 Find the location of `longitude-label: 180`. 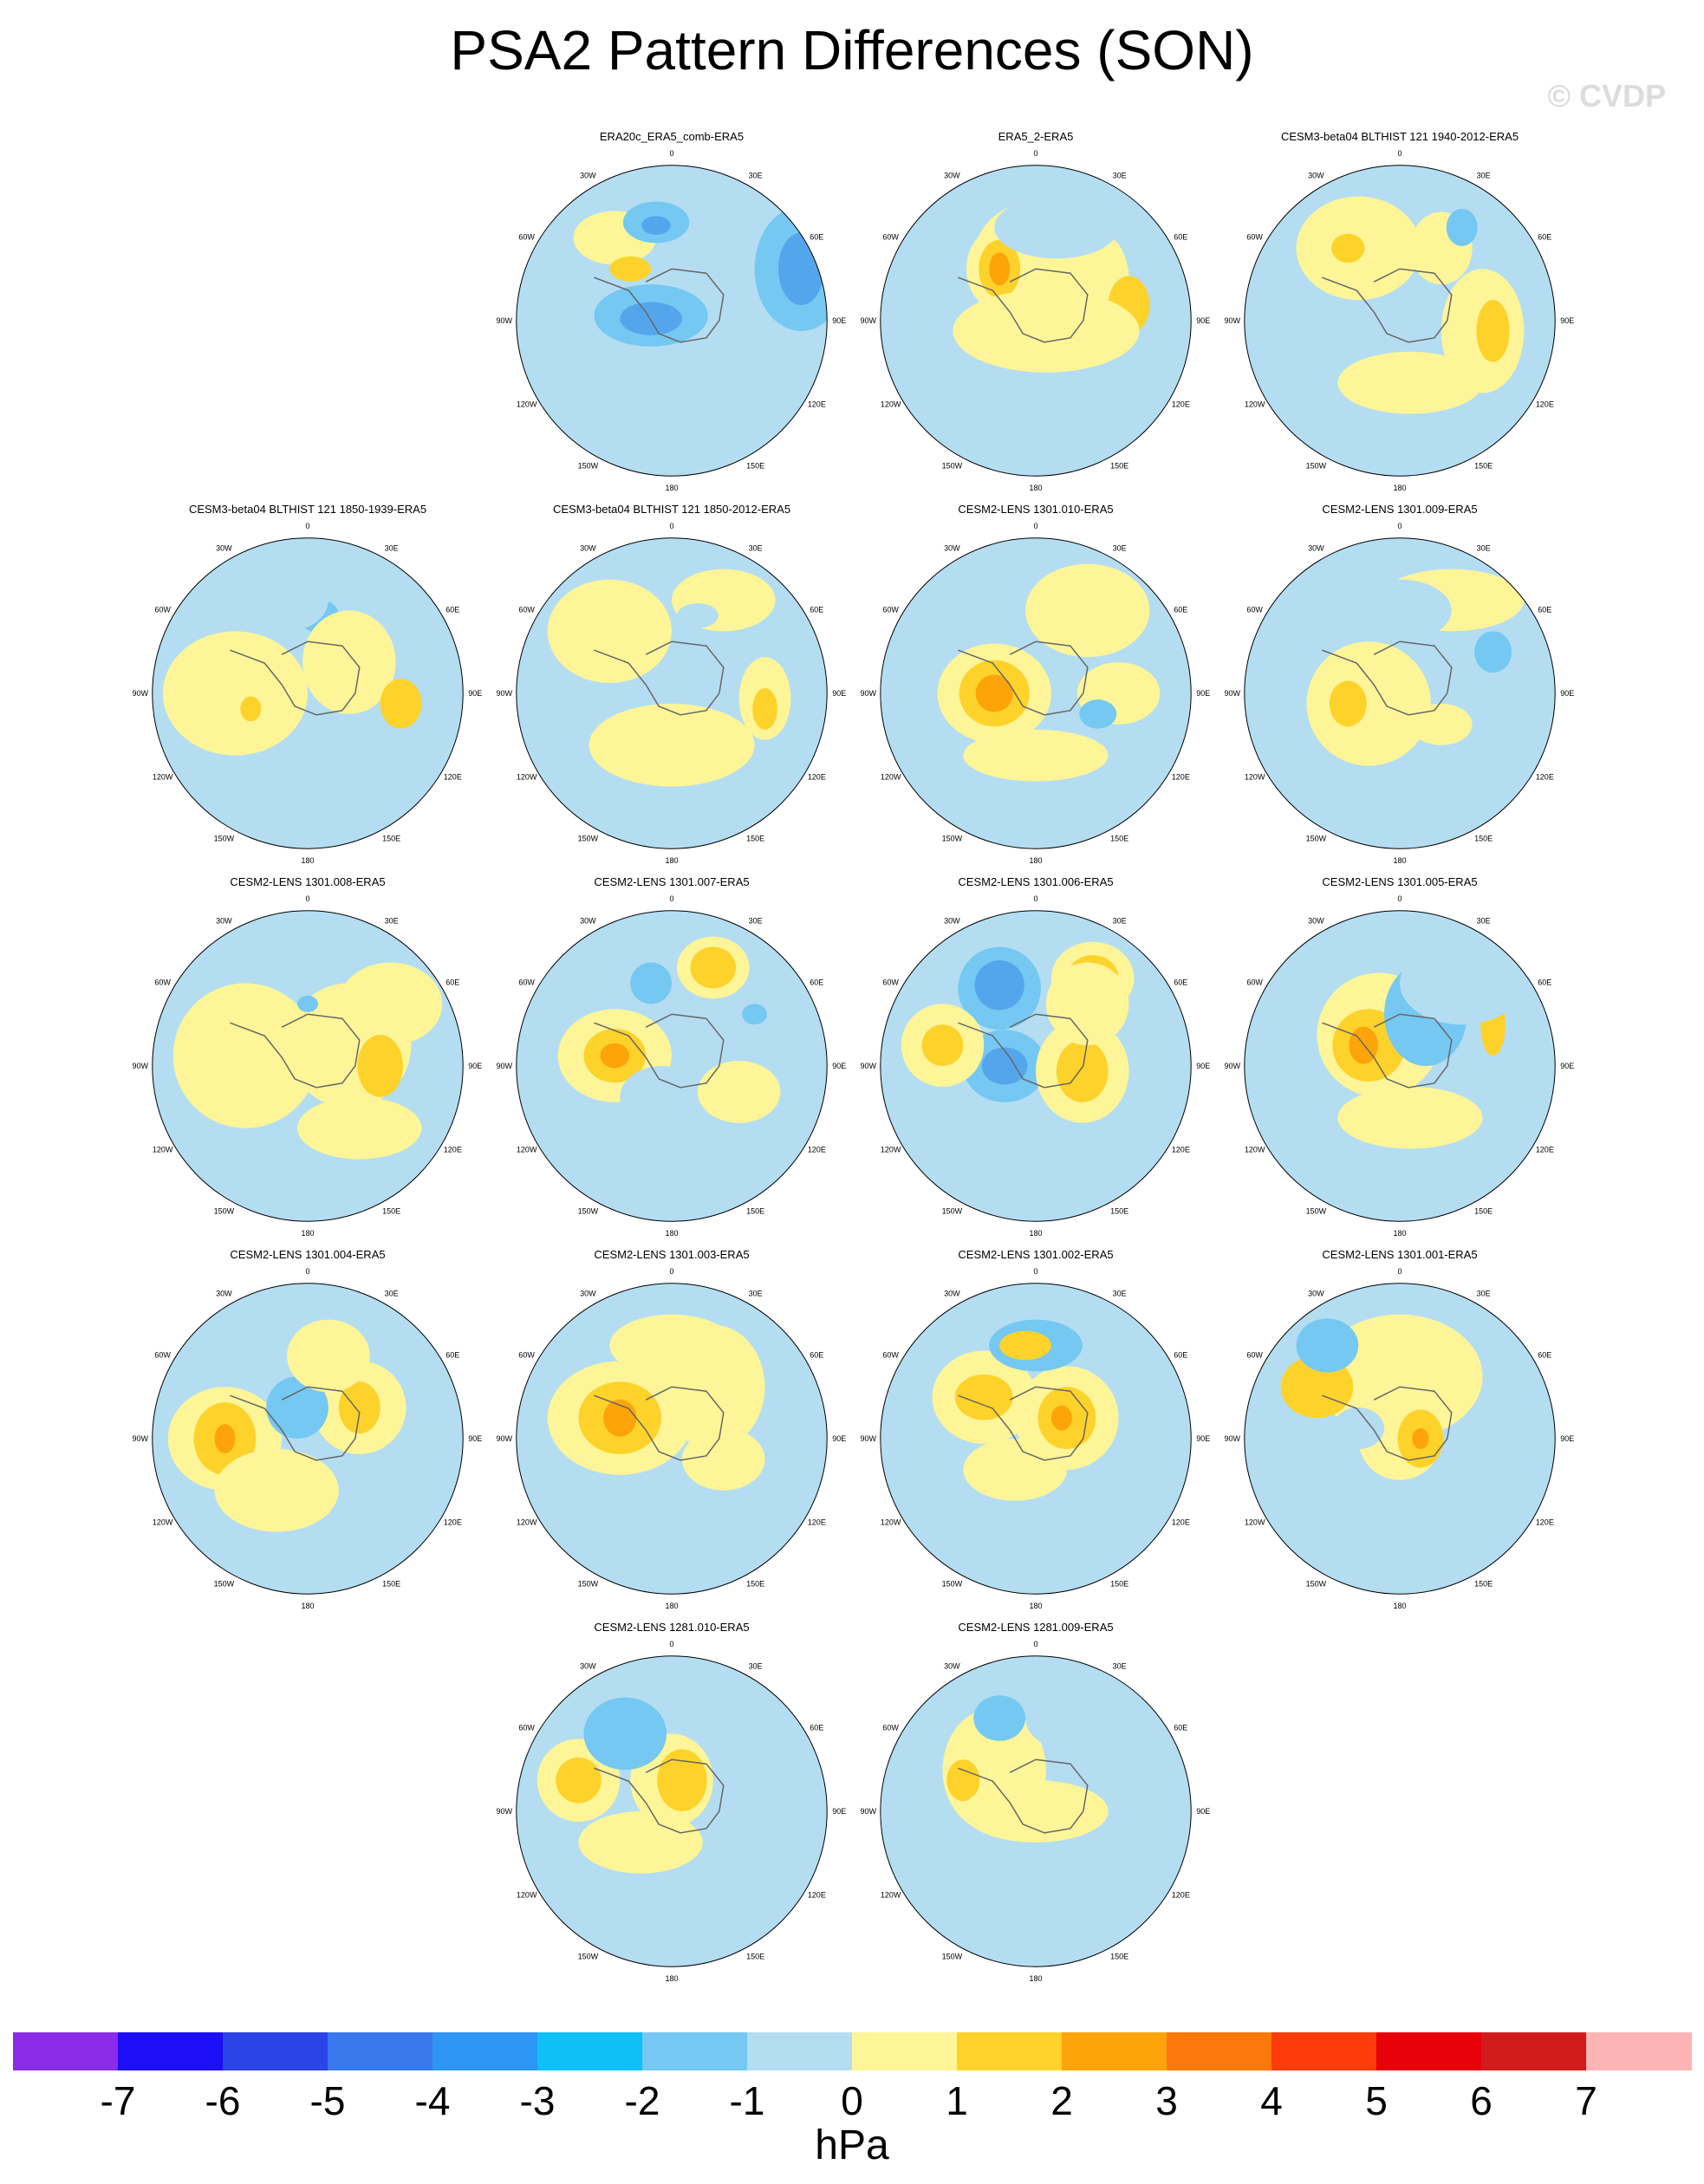

longitude-label: 180 is located at coordinates (1035, 1233).